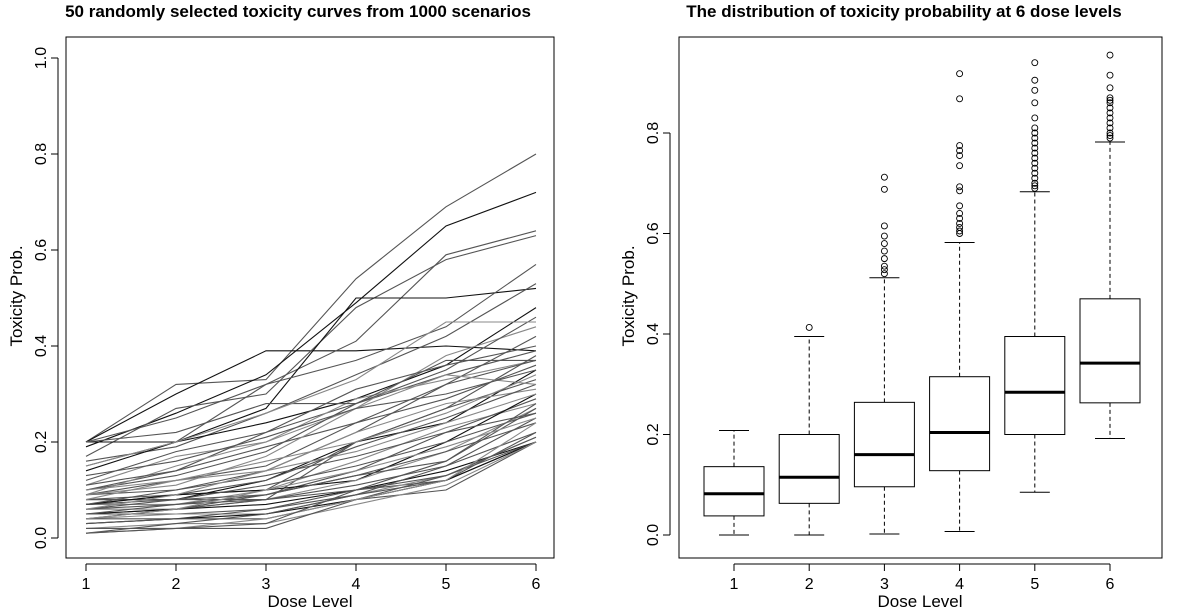 This screenshot has width=1196, height=616. Describe the element at coordinates (653, 535) in the screenshot. I see `right-y-tick-label: 0.0` at that location.